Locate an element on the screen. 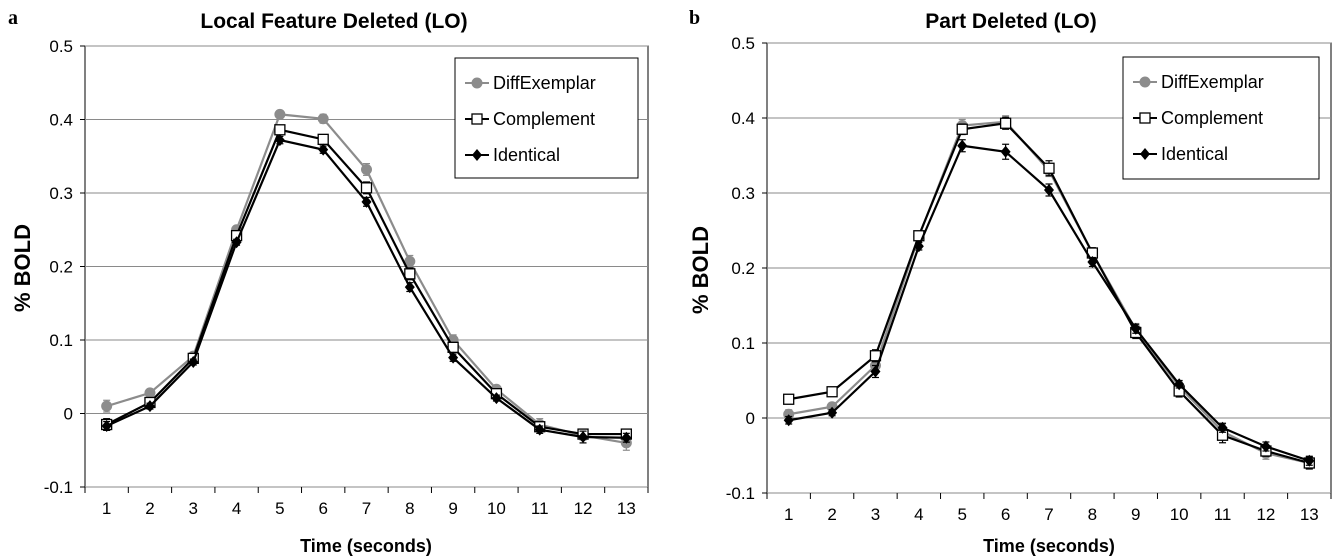 This screenshot has width=1338, height=557. x-axis-label: Time (seconds) is located at coordinates (366, 546).